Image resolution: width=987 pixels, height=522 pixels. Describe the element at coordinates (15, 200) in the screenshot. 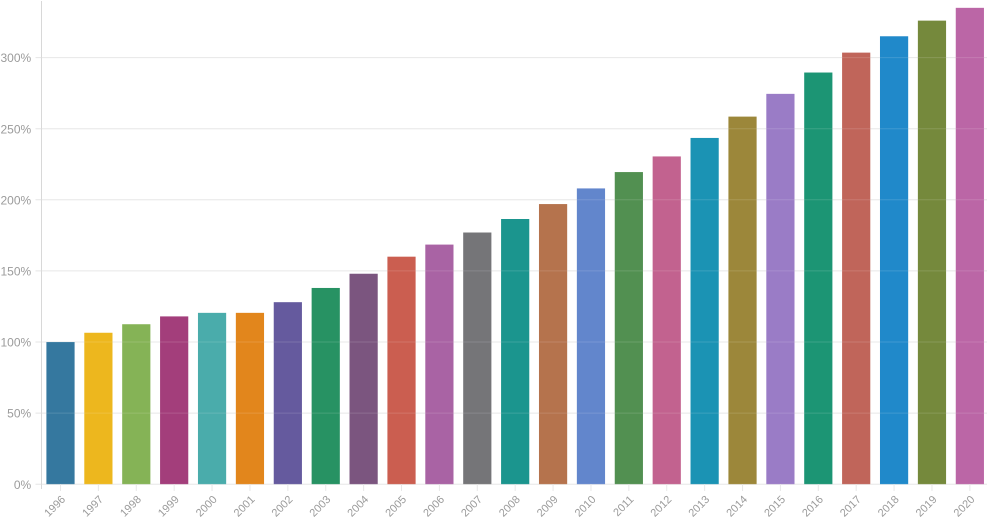

I see `svg-text: 200%` at that location.